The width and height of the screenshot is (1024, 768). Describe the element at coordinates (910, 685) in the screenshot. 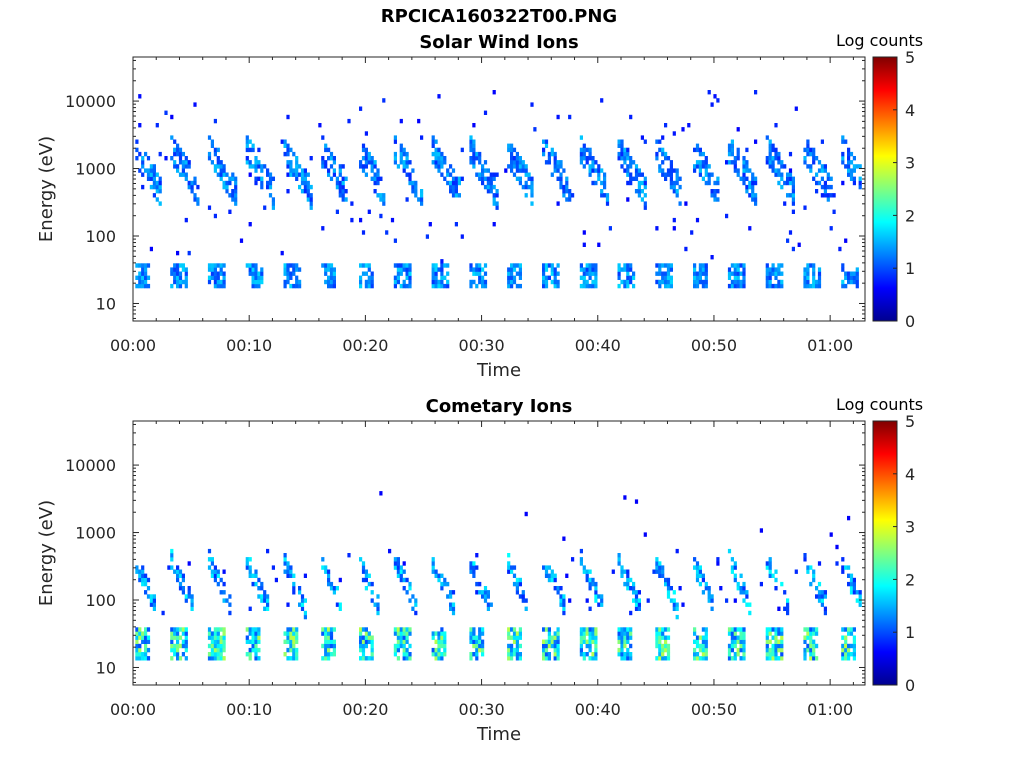

I see `colorbar-tick-label: 0` at that location.